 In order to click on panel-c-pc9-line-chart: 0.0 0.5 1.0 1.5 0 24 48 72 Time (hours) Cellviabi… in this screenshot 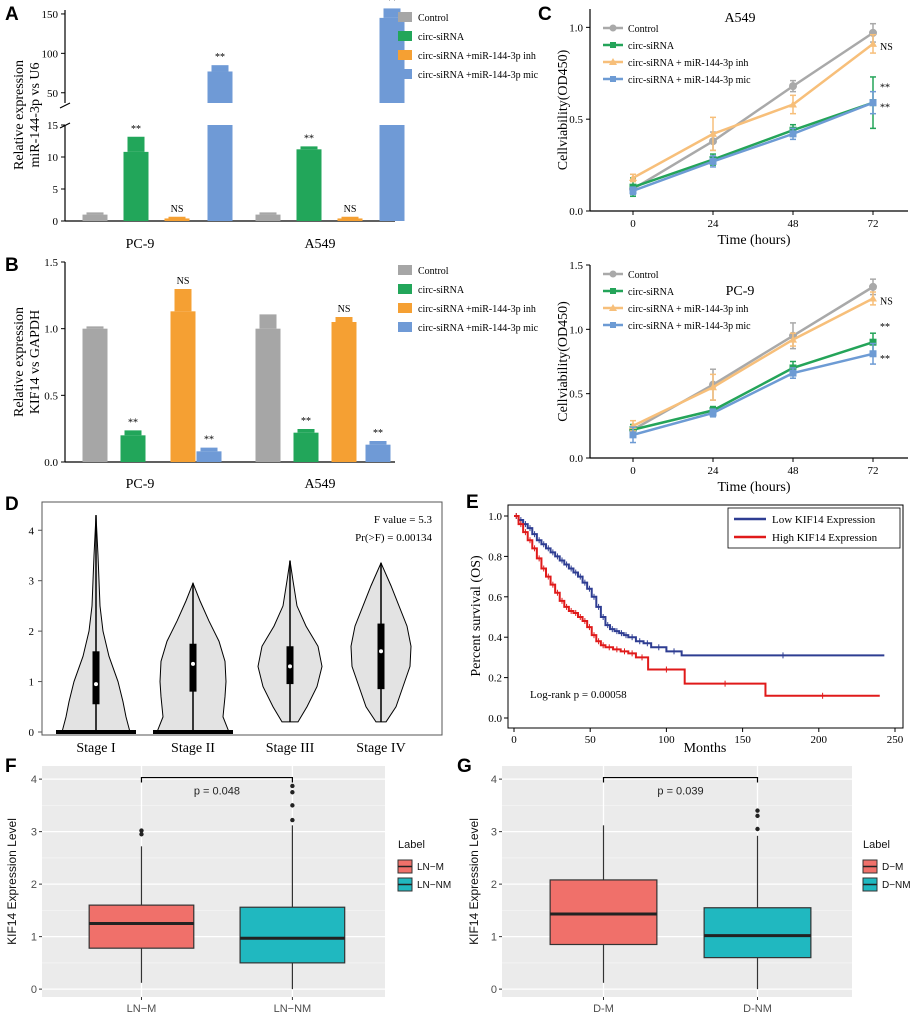, I will do `click(732, 377)`.